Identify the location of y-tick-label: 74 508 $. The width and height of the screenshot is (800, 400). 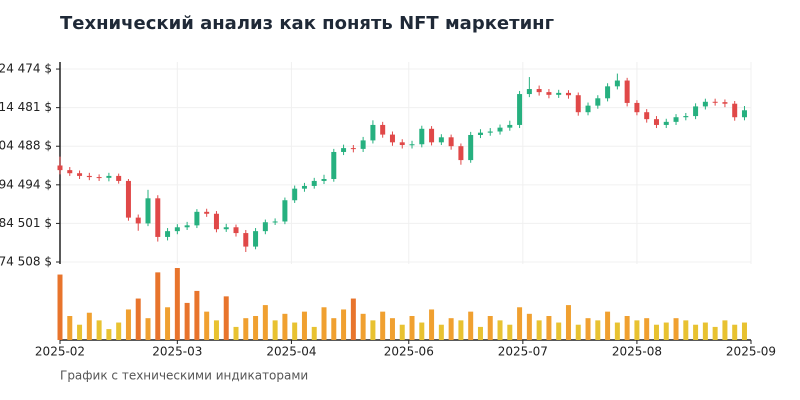
(26, 261).